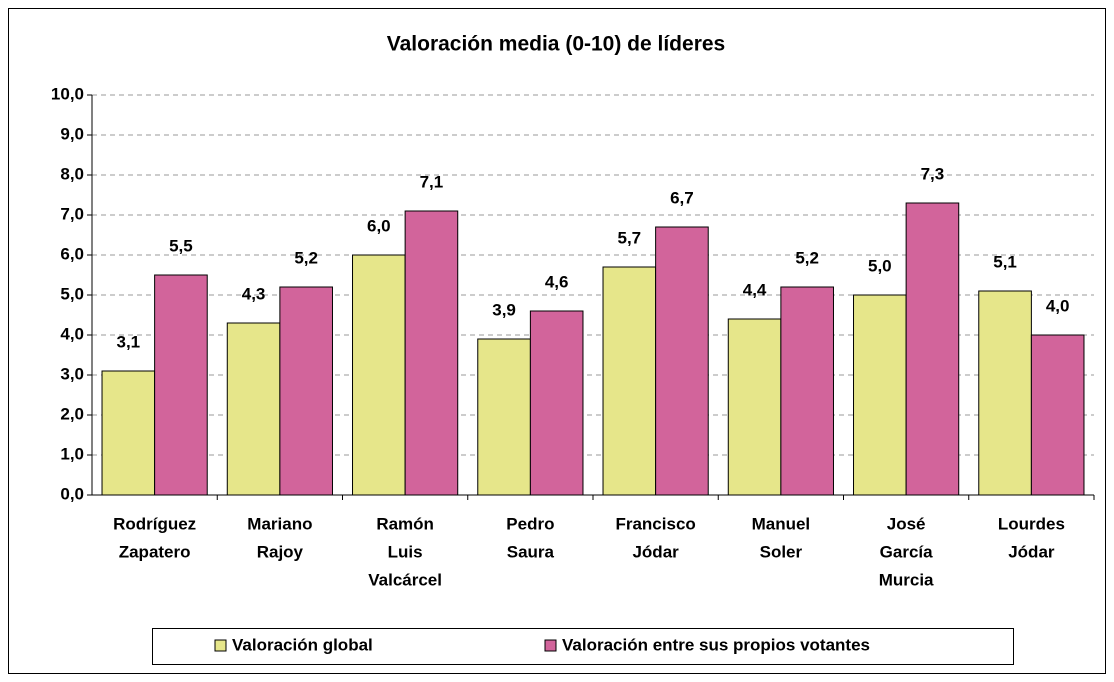 The image size is (1114, 682). What do you see at coordinates (557, 281) in the screenshot?
I see `value-label: 4,6` at bounding box center [557, 281].